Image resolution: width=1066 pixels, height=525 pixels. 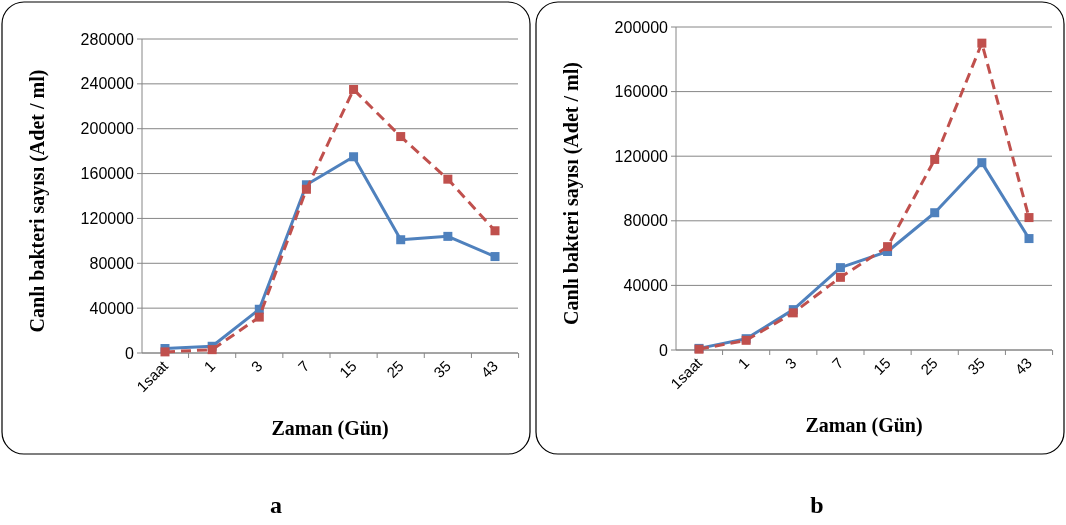 What do you see at coordinates (817, 505) in the screenshot?
I see `text: b` at bounding box center [817, 505].